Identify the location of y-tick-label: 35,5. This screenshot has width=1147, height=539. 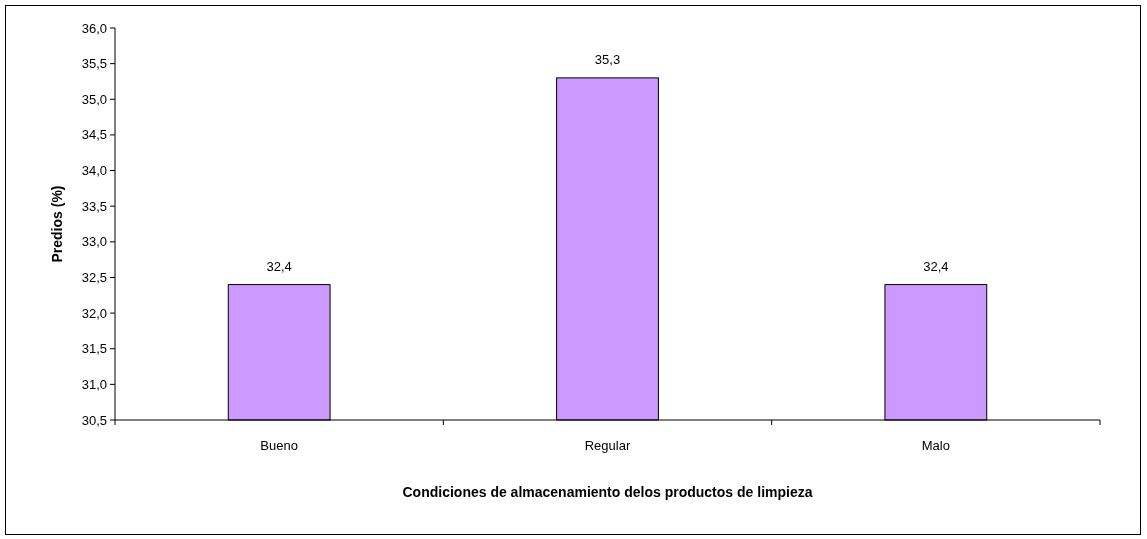
(94, 64).